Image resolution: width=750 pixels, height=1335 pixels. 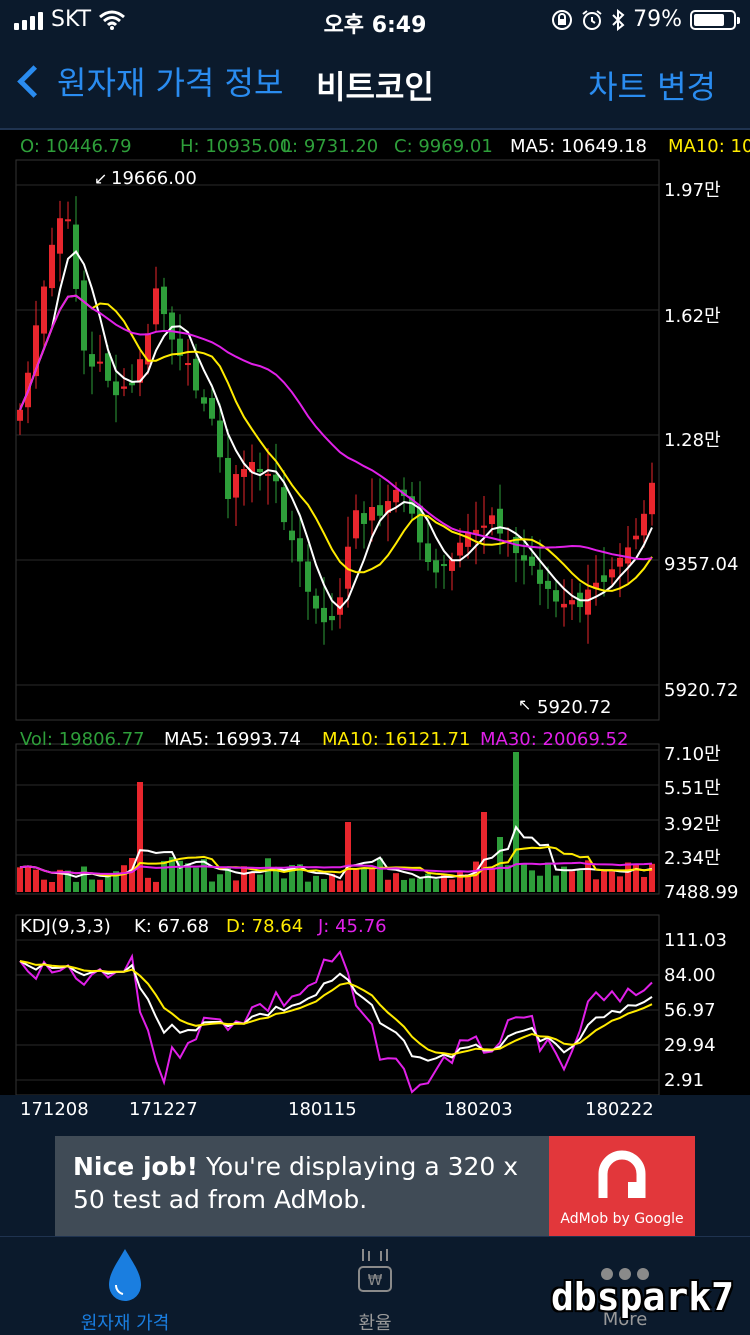 What do you see at coordinates (125, 1286) in the screenshot?
I see `tab-commodity-prices: 원자재 가격` at bounding box center [125, 1286].